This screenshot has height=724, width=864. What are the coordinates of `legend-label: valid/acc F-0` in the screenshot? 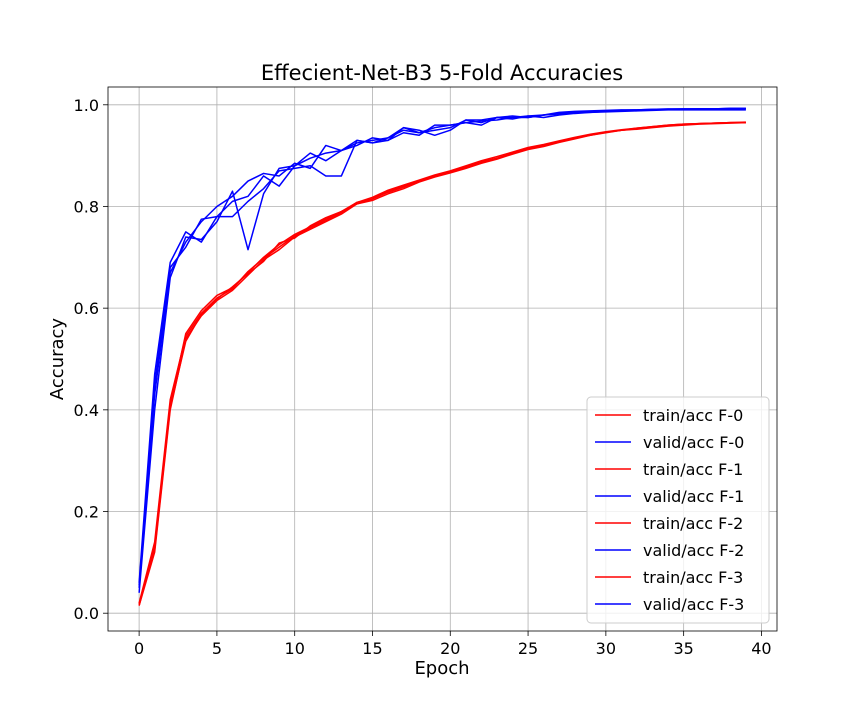 It's located at (693, 442).